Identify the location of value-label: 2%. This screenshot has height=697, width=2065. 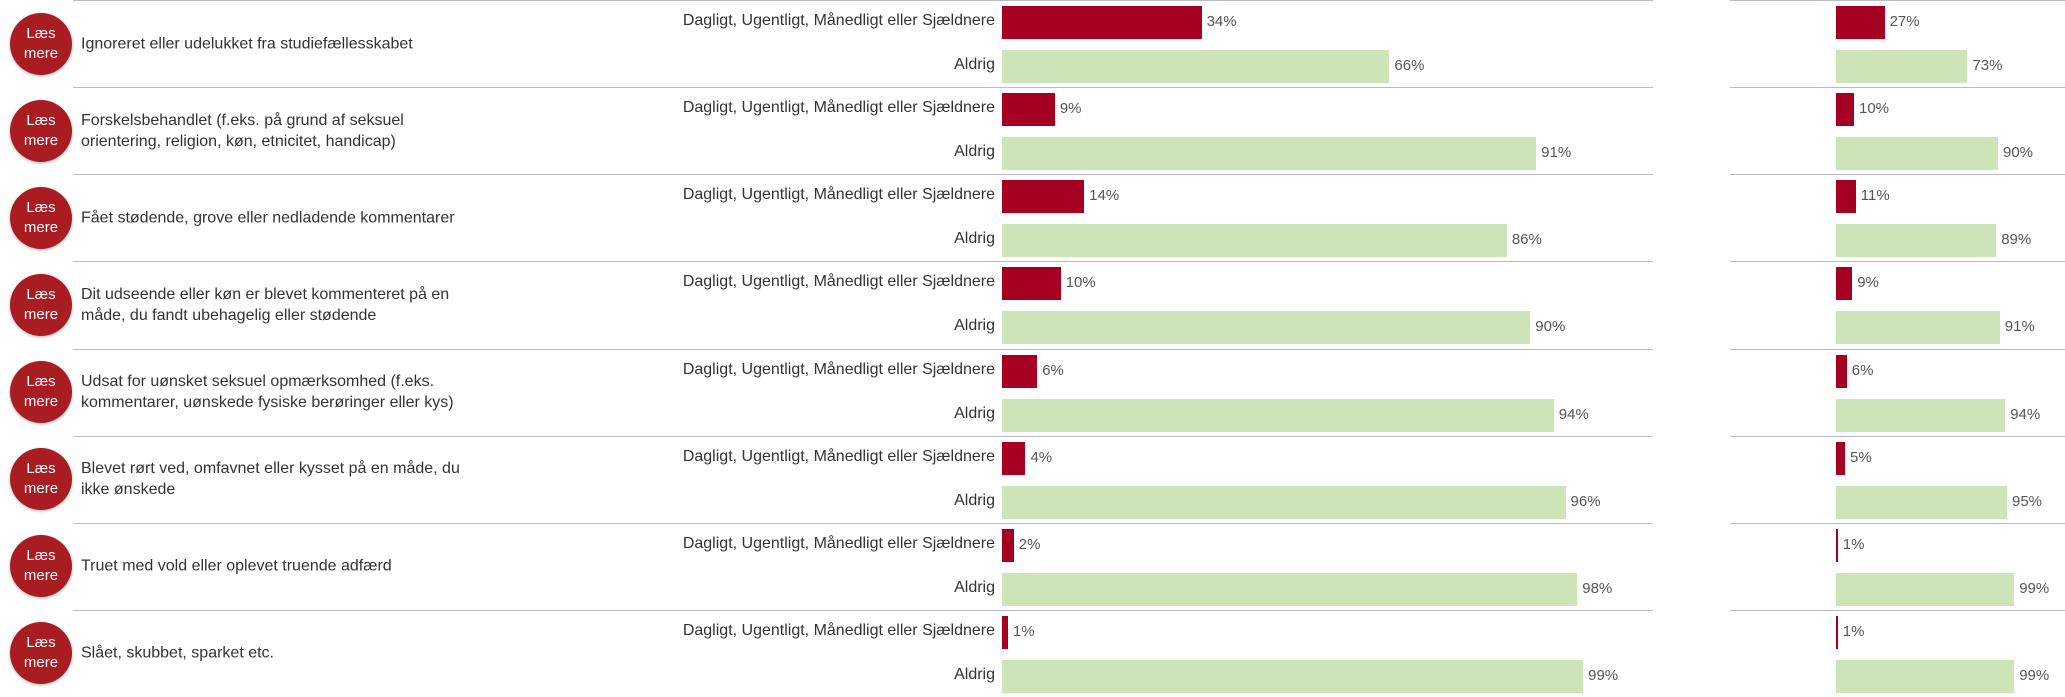
(1029, 544).